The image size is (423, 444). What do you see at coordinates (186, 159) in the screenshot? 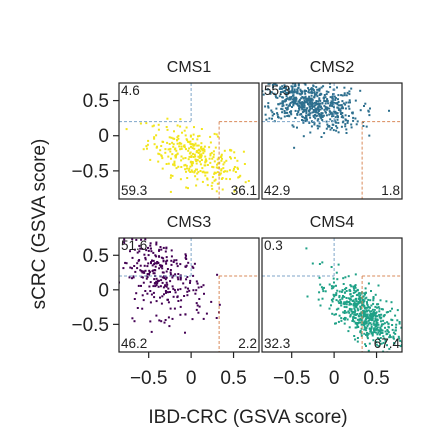
I see `points` at bounding box center [186, 159].